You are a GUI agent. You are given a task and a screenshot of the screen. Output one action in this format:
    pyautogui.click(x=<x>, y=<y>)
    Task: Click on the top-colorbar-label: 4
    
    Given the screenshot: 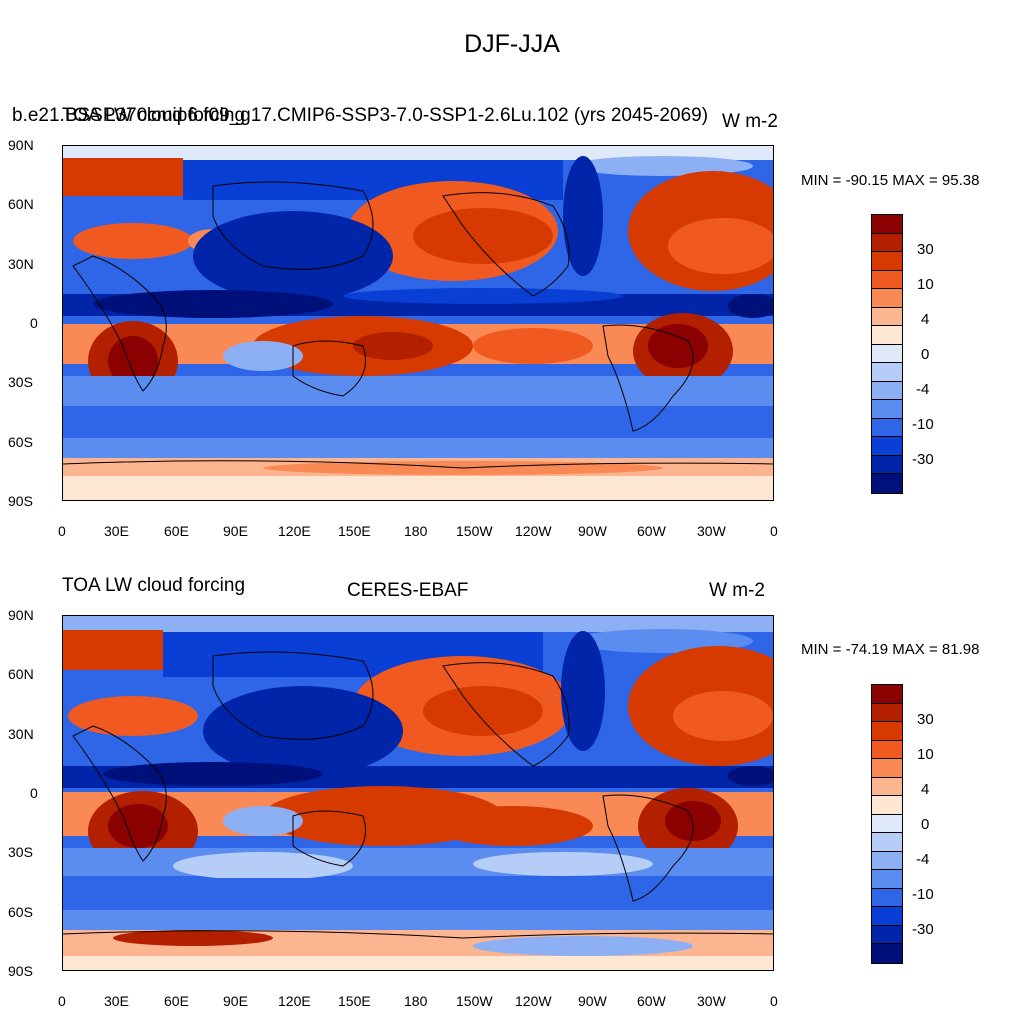 What is the action you would take?
    pyautogui.click(x=925, y=319)
    